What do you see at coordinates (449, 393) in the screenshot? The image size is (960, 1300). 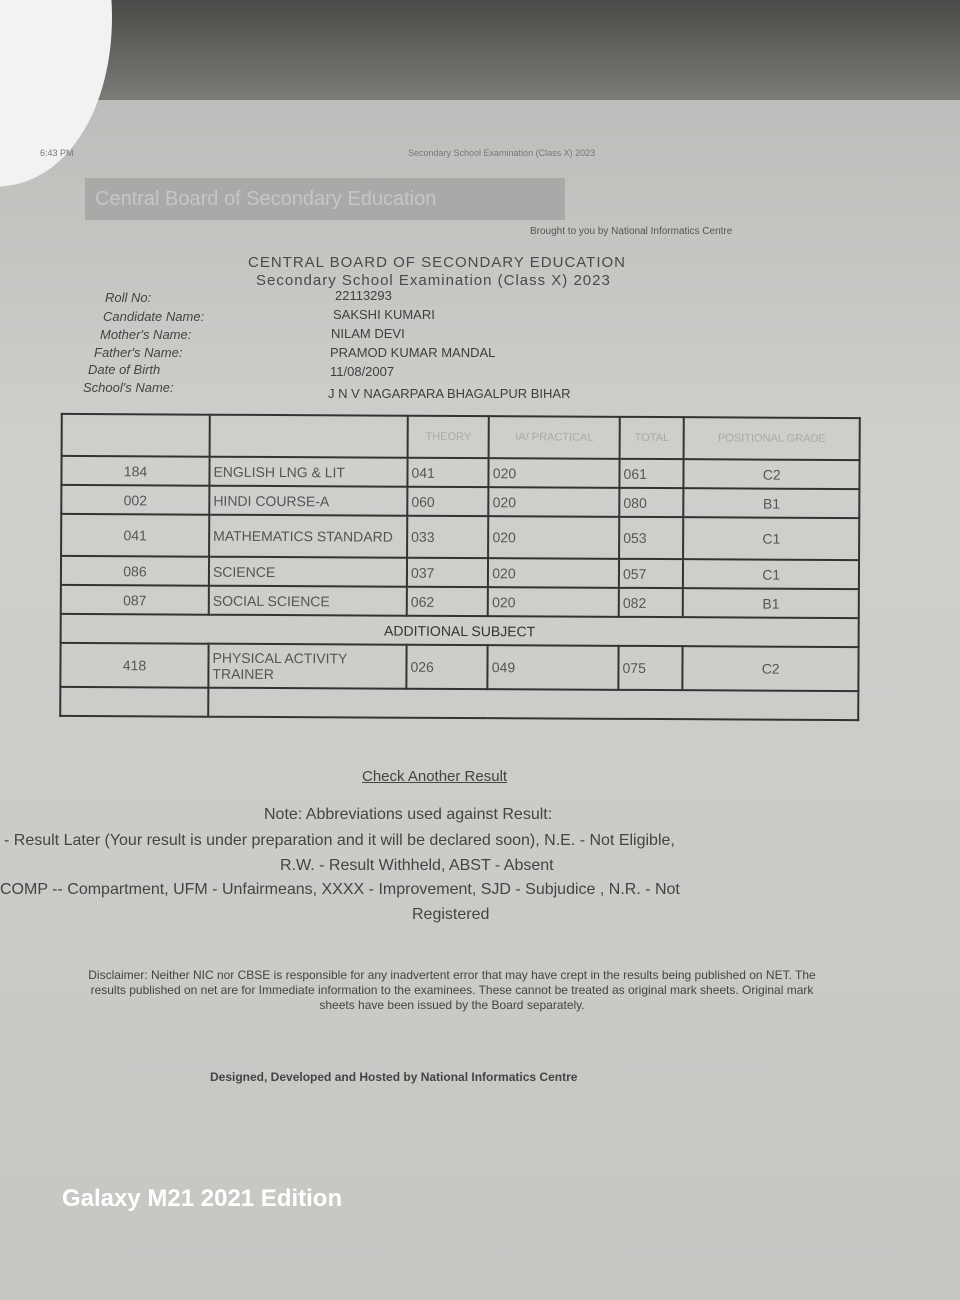 I see `school-value: J N V NAGARPARA BHAGALPUR BIHAR` at bounding box center [449, 393].